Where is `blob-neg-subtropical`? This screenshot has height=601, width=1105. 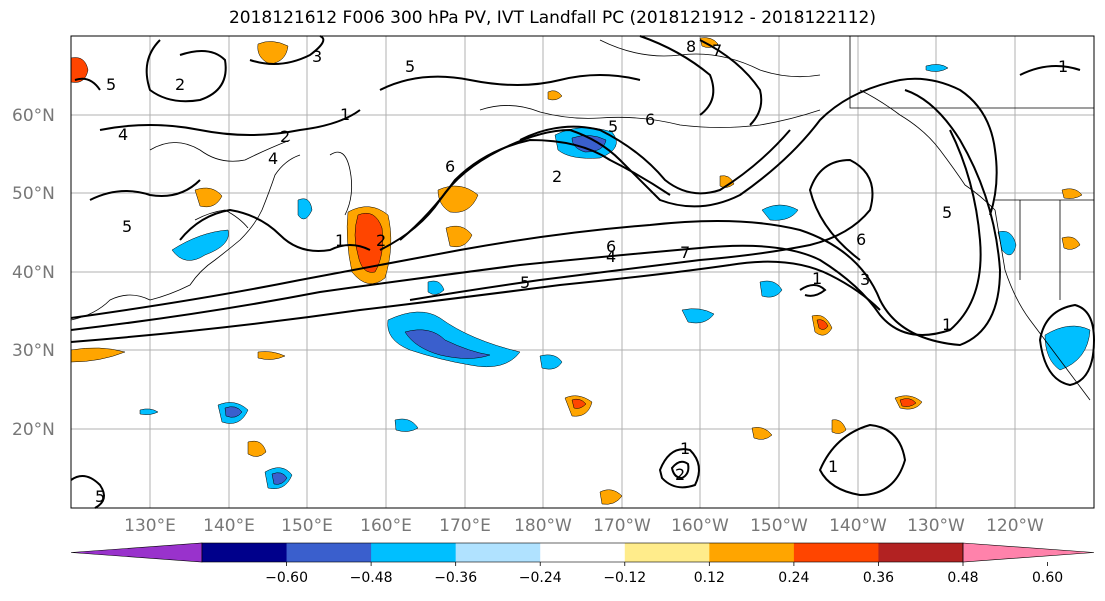 blob-neg-subtropical is located at coordinates (454, 339).